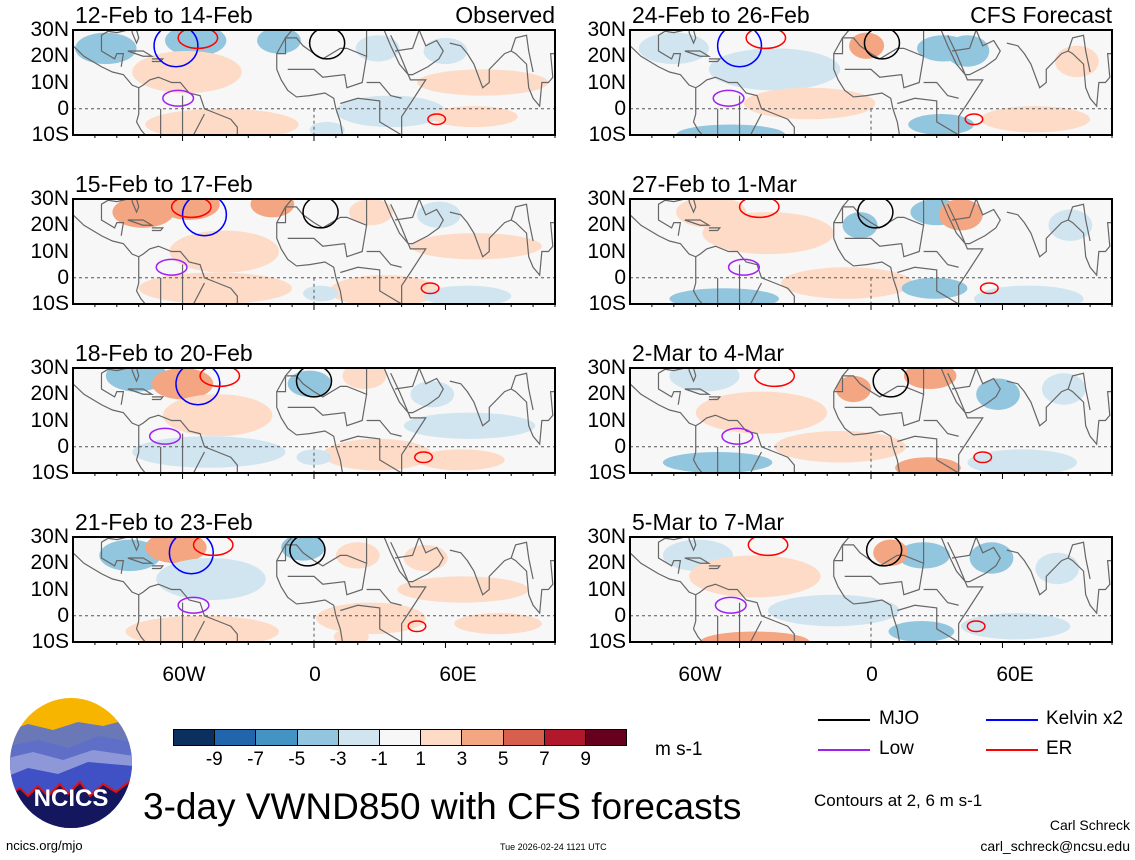 The height and width of the screenshot is (860, 1135). What do you see at coordinates (505, 15) in the screenshot?
I see `column-label: Observed` at bounding box center [505, 15].